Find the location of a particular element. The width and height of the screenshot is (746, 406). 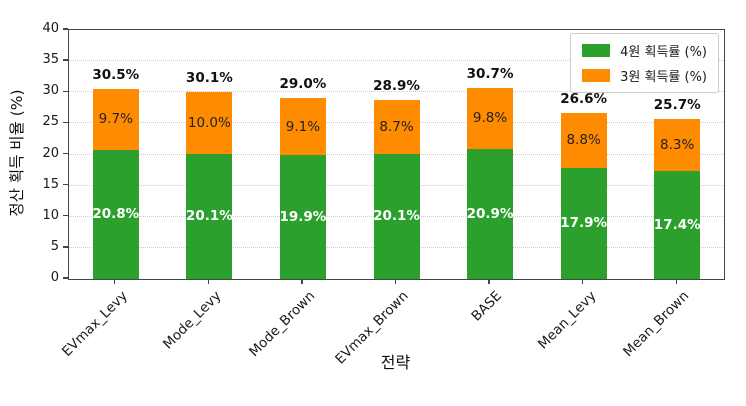

bar-segment-4won: 19.9% is located at coordinates (303, 217).